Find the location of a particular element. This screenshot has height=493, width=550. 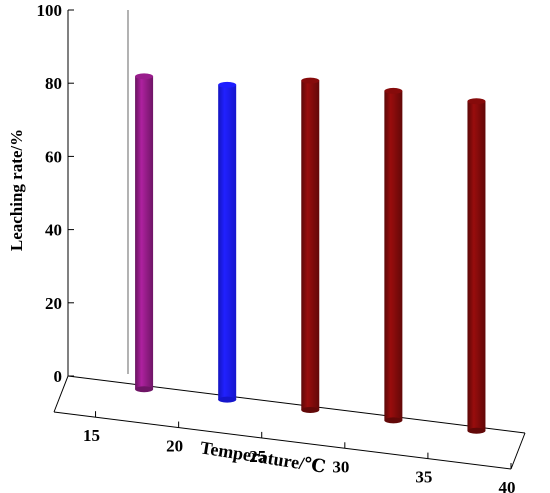

x-tick-label: 35 is located at coordinates (423, 477).